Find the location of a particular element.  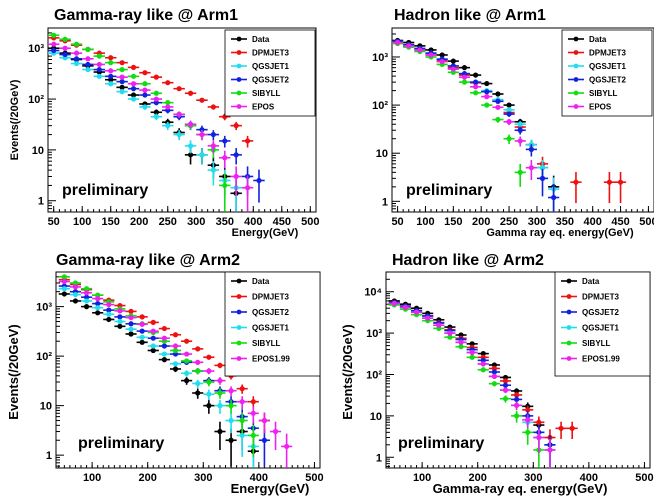

y-tick-label: 1 is located at coordinates (385, 202).